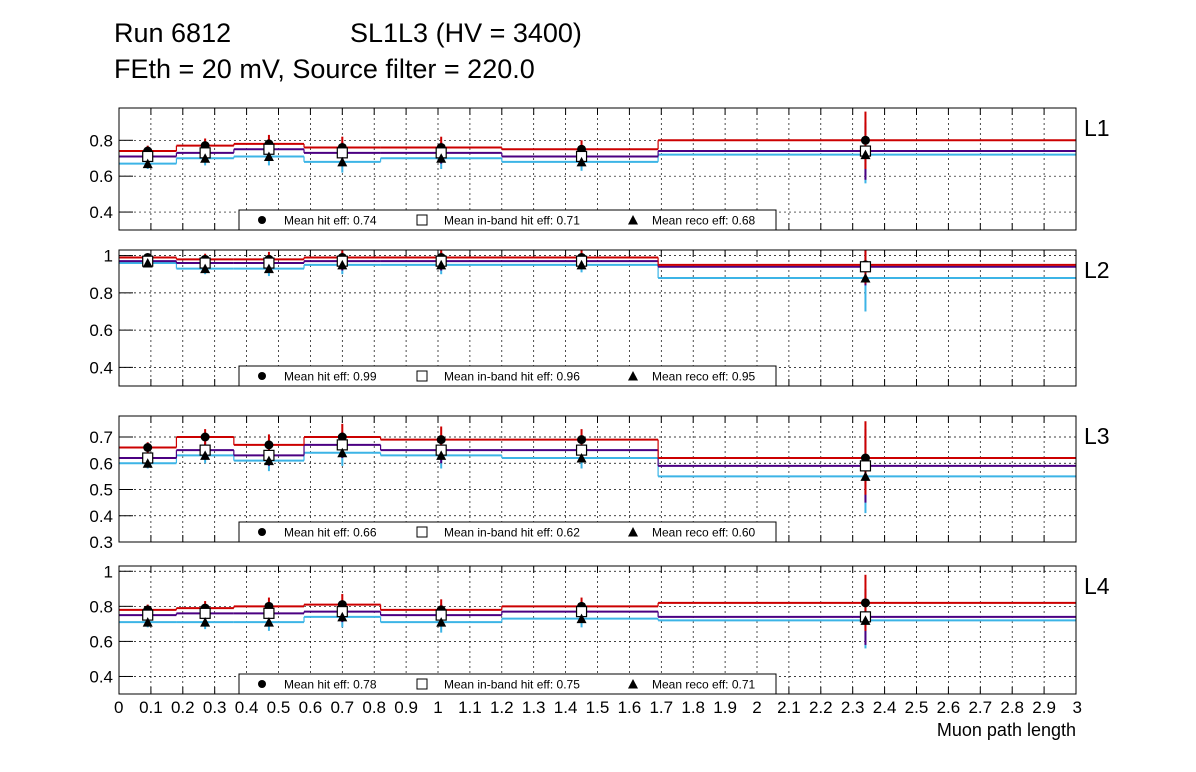  What do you see at coordinates (853, 707) in the screenshot?
I see `x-tick-label: 2.3` at bounding box center [853, 707].